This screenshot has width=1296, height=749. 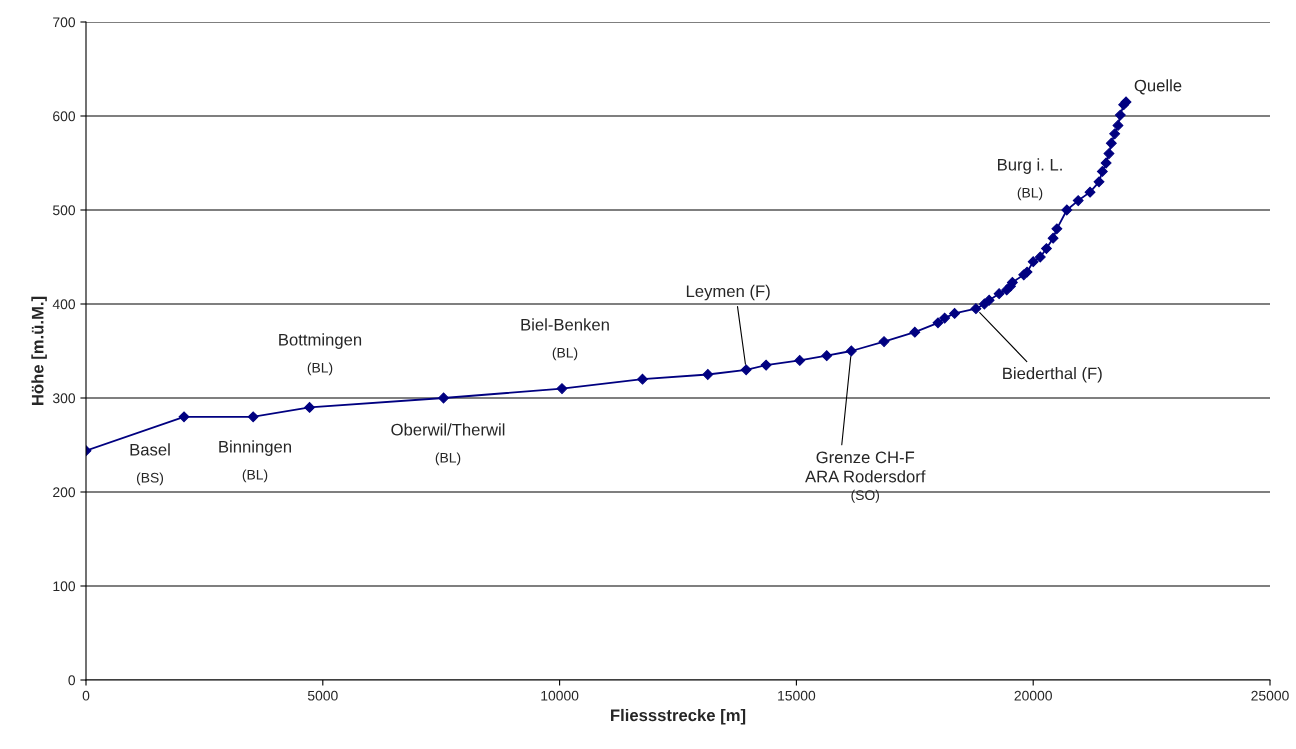 What do you see at coordinates (39, 350) in the screenshot?
I see `y-axis-title: Höhe [m.ü.M.]` at bounding box center [39, 350].